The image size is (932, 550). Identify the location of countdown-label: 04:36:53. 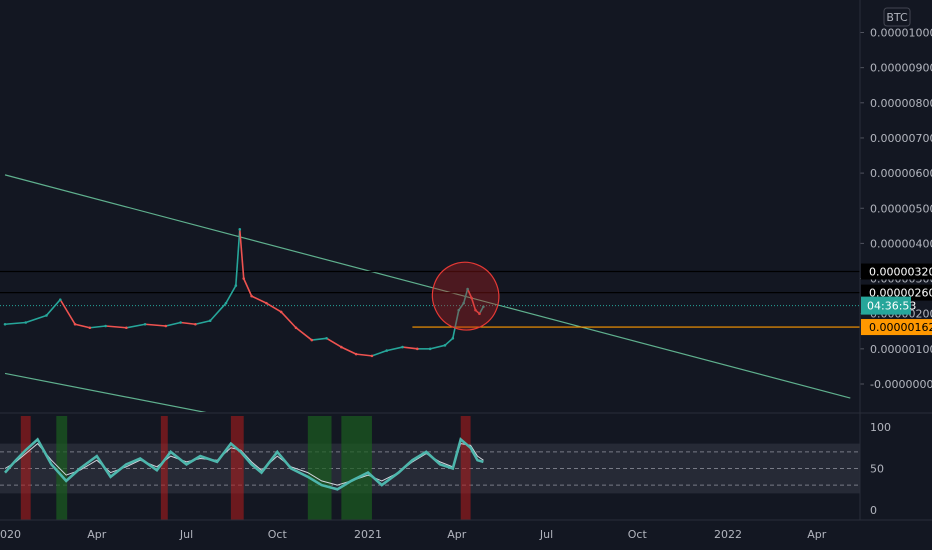
(891, 306).